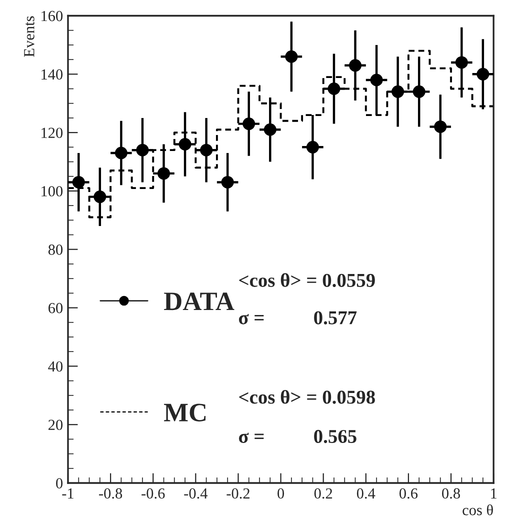  What do you see at coordinates (55, 425) in the screenshot?
I see `y-tick-label: 20` at bounding box center [55, 425].